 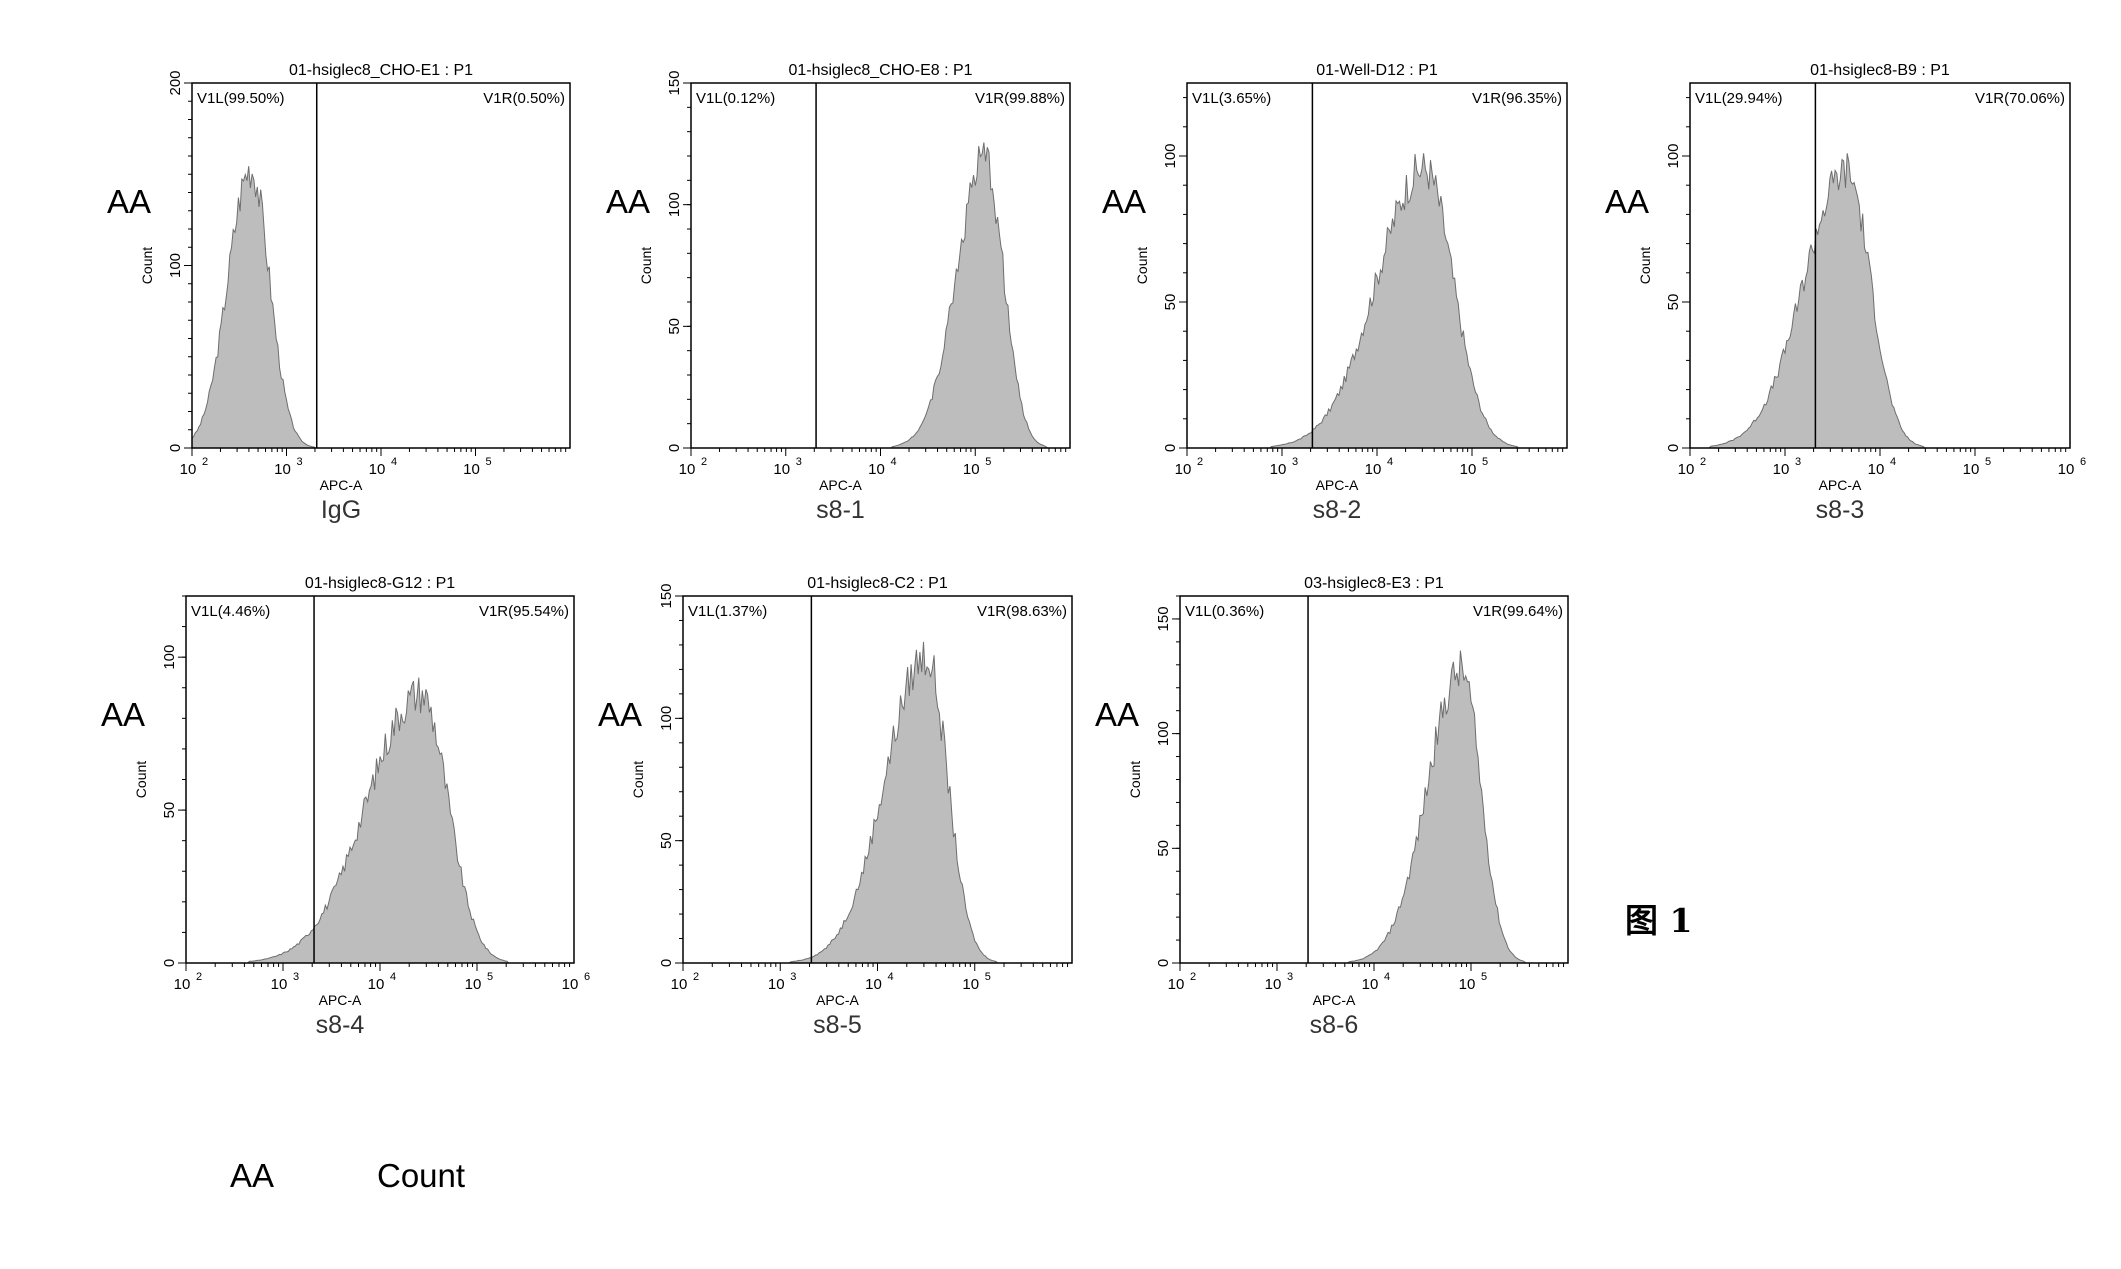 I want to click on gate-label-right: V1R(99.64%), so click(x=1518, y=611).